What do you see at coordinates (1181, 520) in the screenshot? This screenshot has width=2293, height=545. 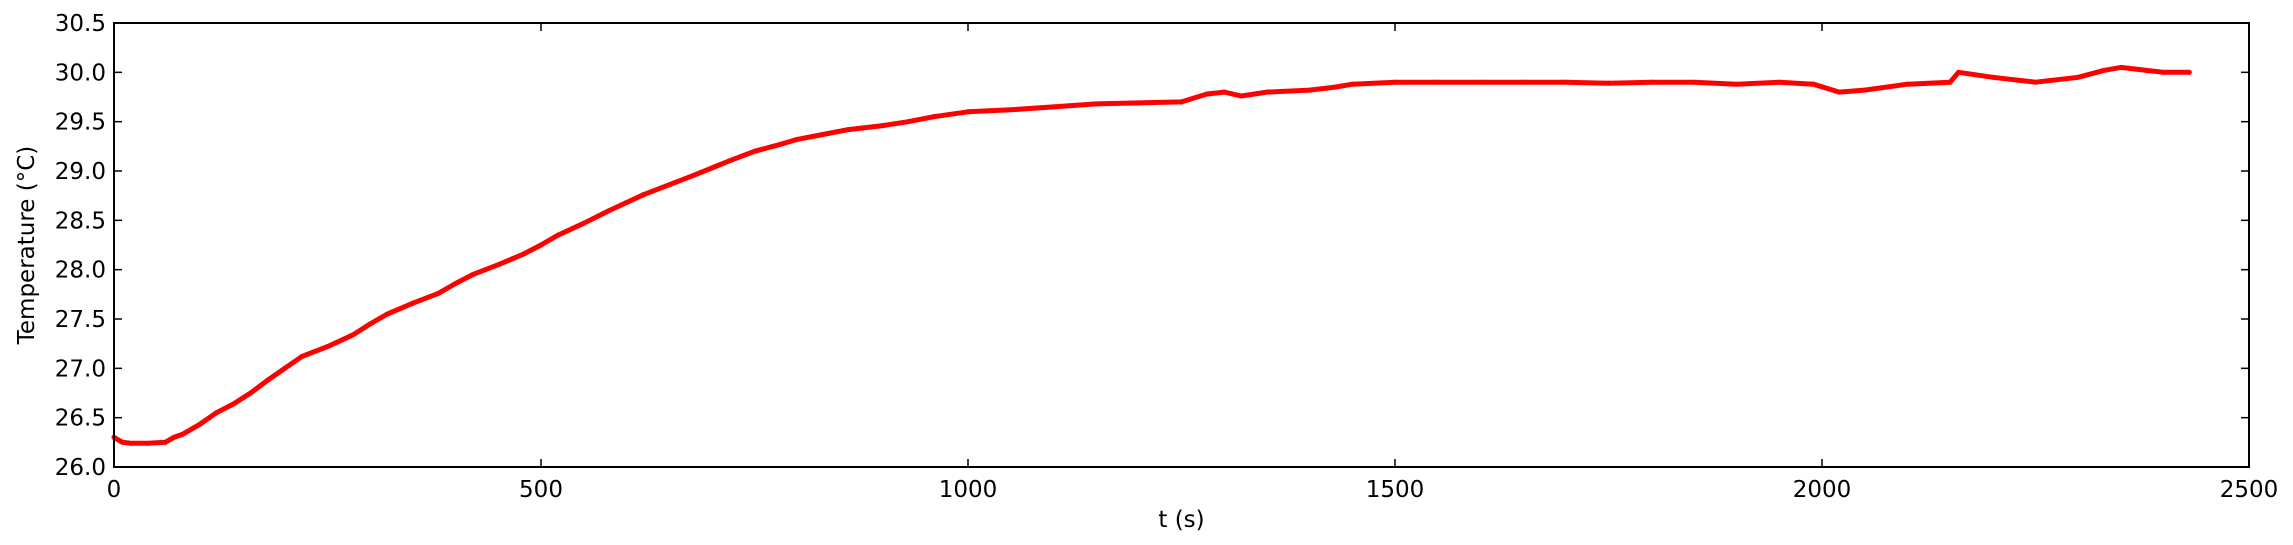 I see `x-axis-label: t (s)` at bounding box center [1181, 520].